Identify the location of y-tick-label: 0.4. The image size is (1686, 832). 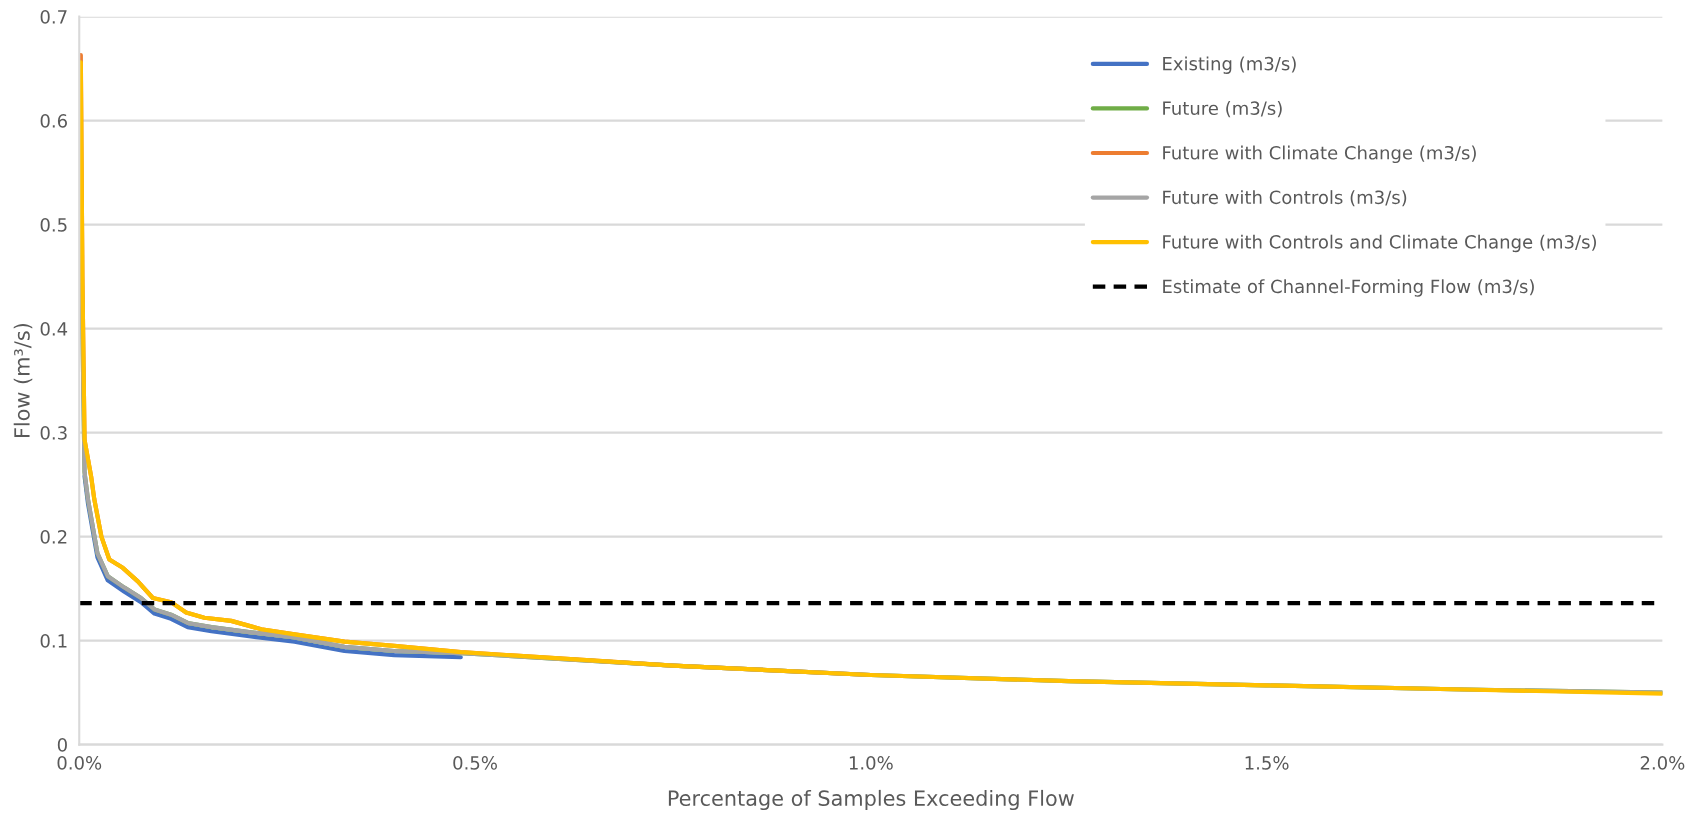
(54, 329).